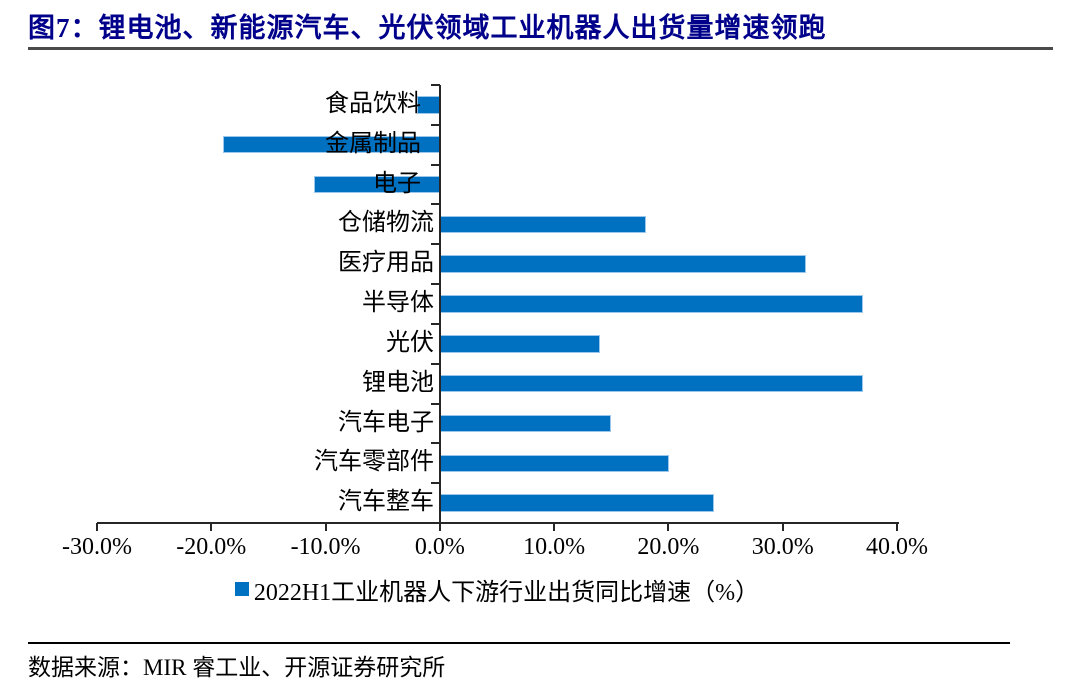 The width and height of the screenshot is (1080, 687). What do you see at coordinates (386, 422) in the screenshot?
I see `category-label: 汽车电子` at bounding box center [386, 422].